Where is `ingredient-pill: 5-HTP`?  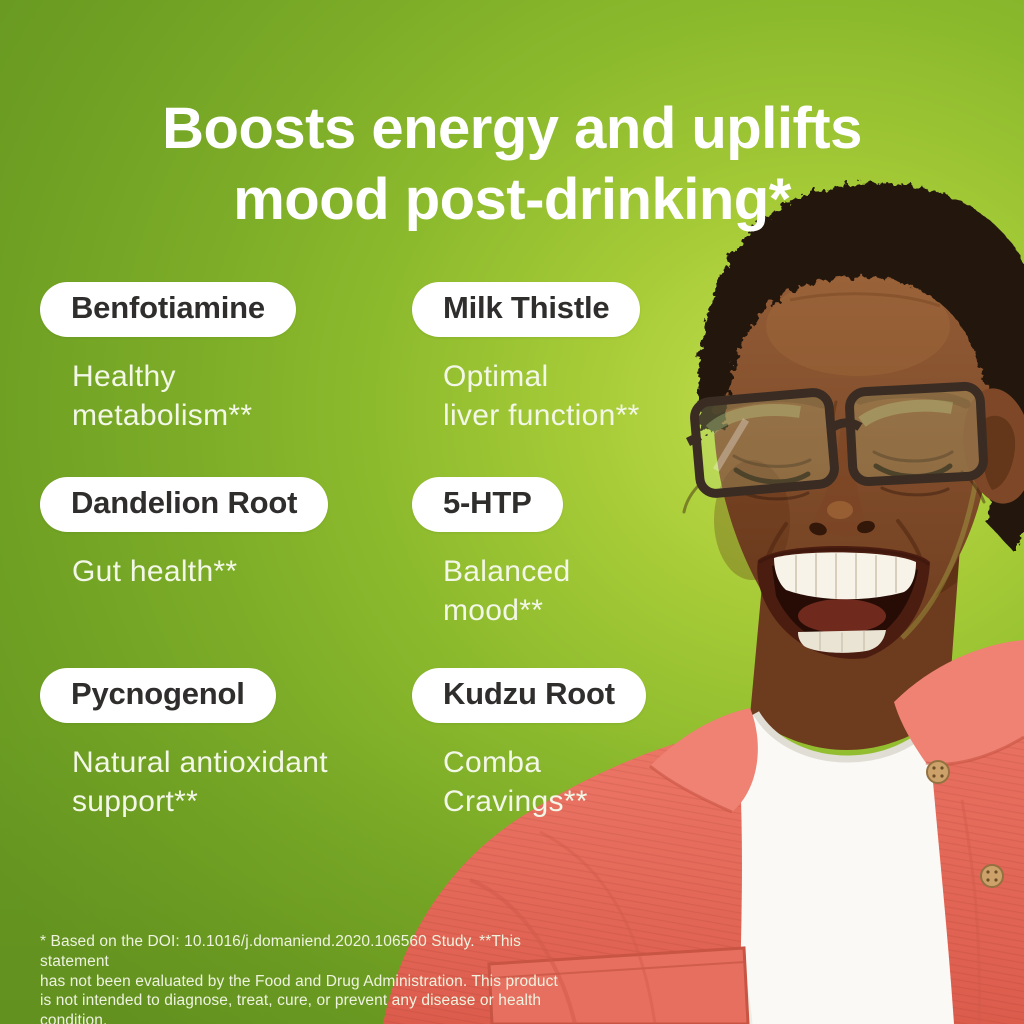
ingredient-pill: 5-HTP is located at coordinates (487, 504).